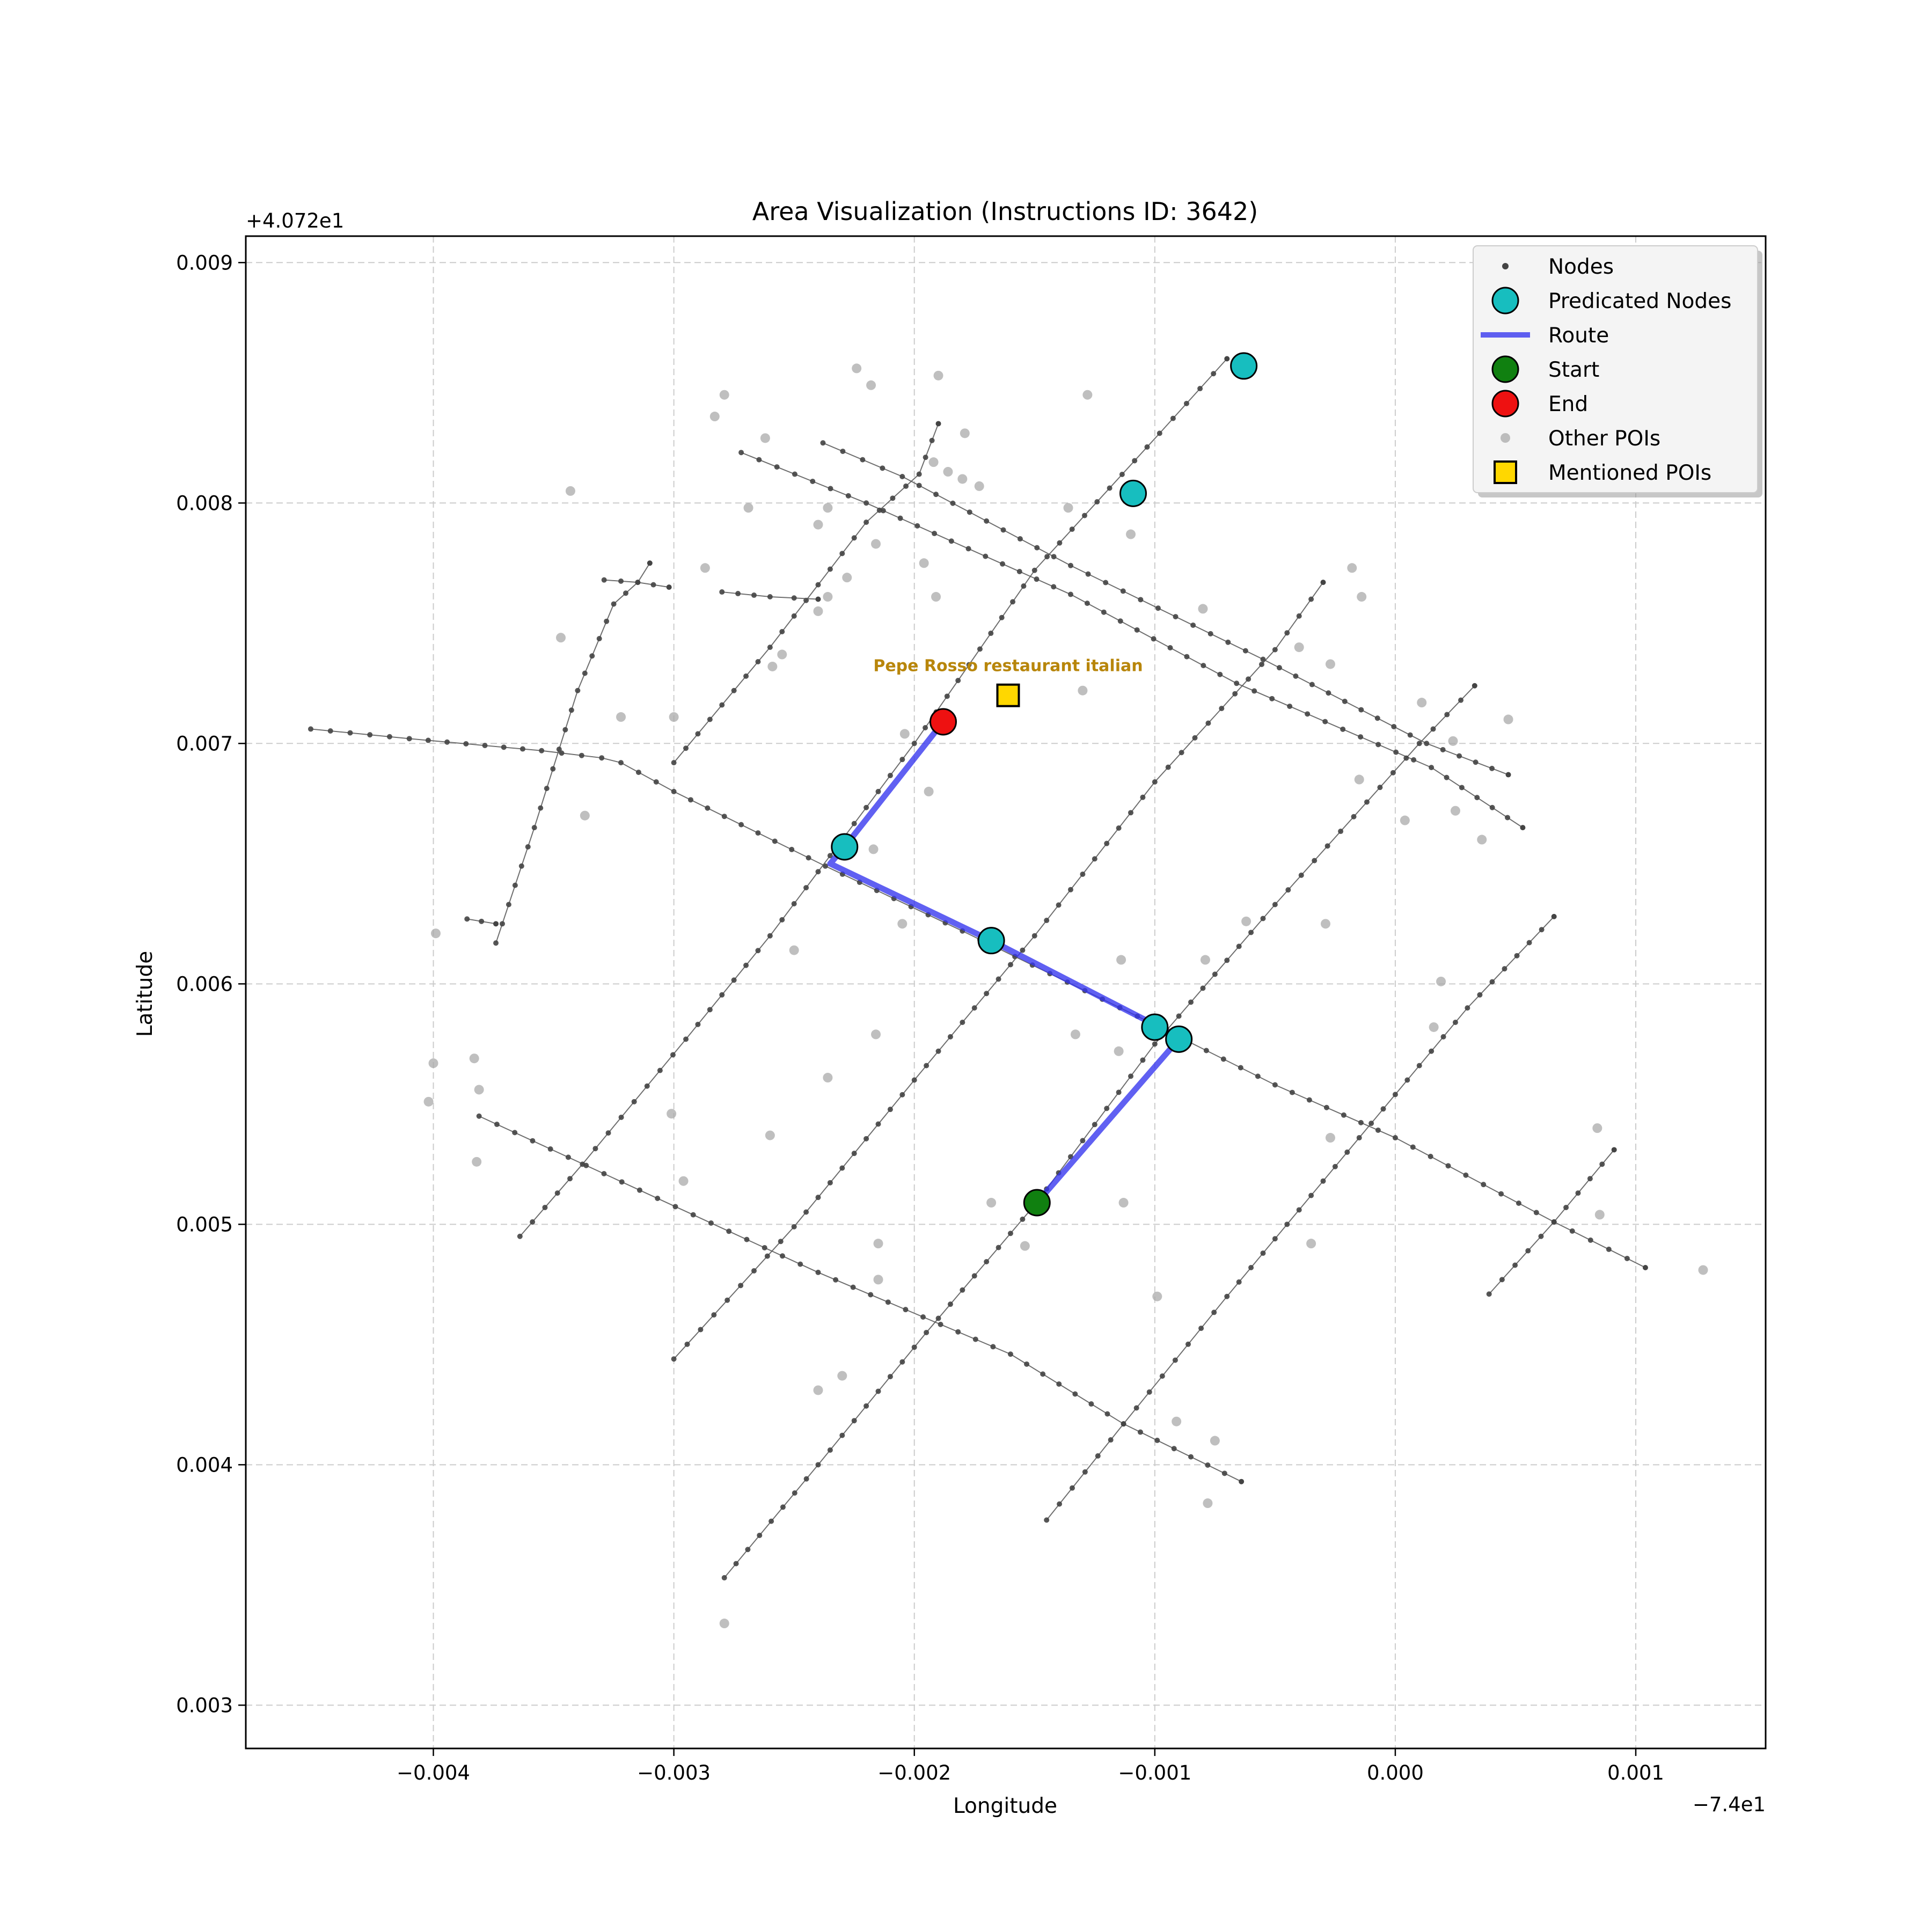 The width and height of the screenshot is (1932, 1932). Describe the element at coordinates (1729, 1804) in the screenshot. I see `x-offset-label: −7.4e1` at that location.